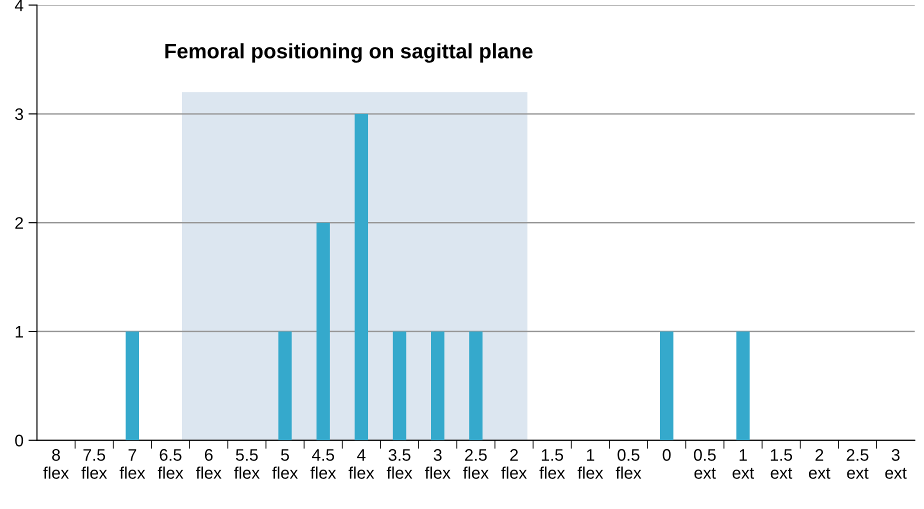  Describe the element at coordinates (19, 114) in the screenshot. I see `y-tick-label: 3` at that location.